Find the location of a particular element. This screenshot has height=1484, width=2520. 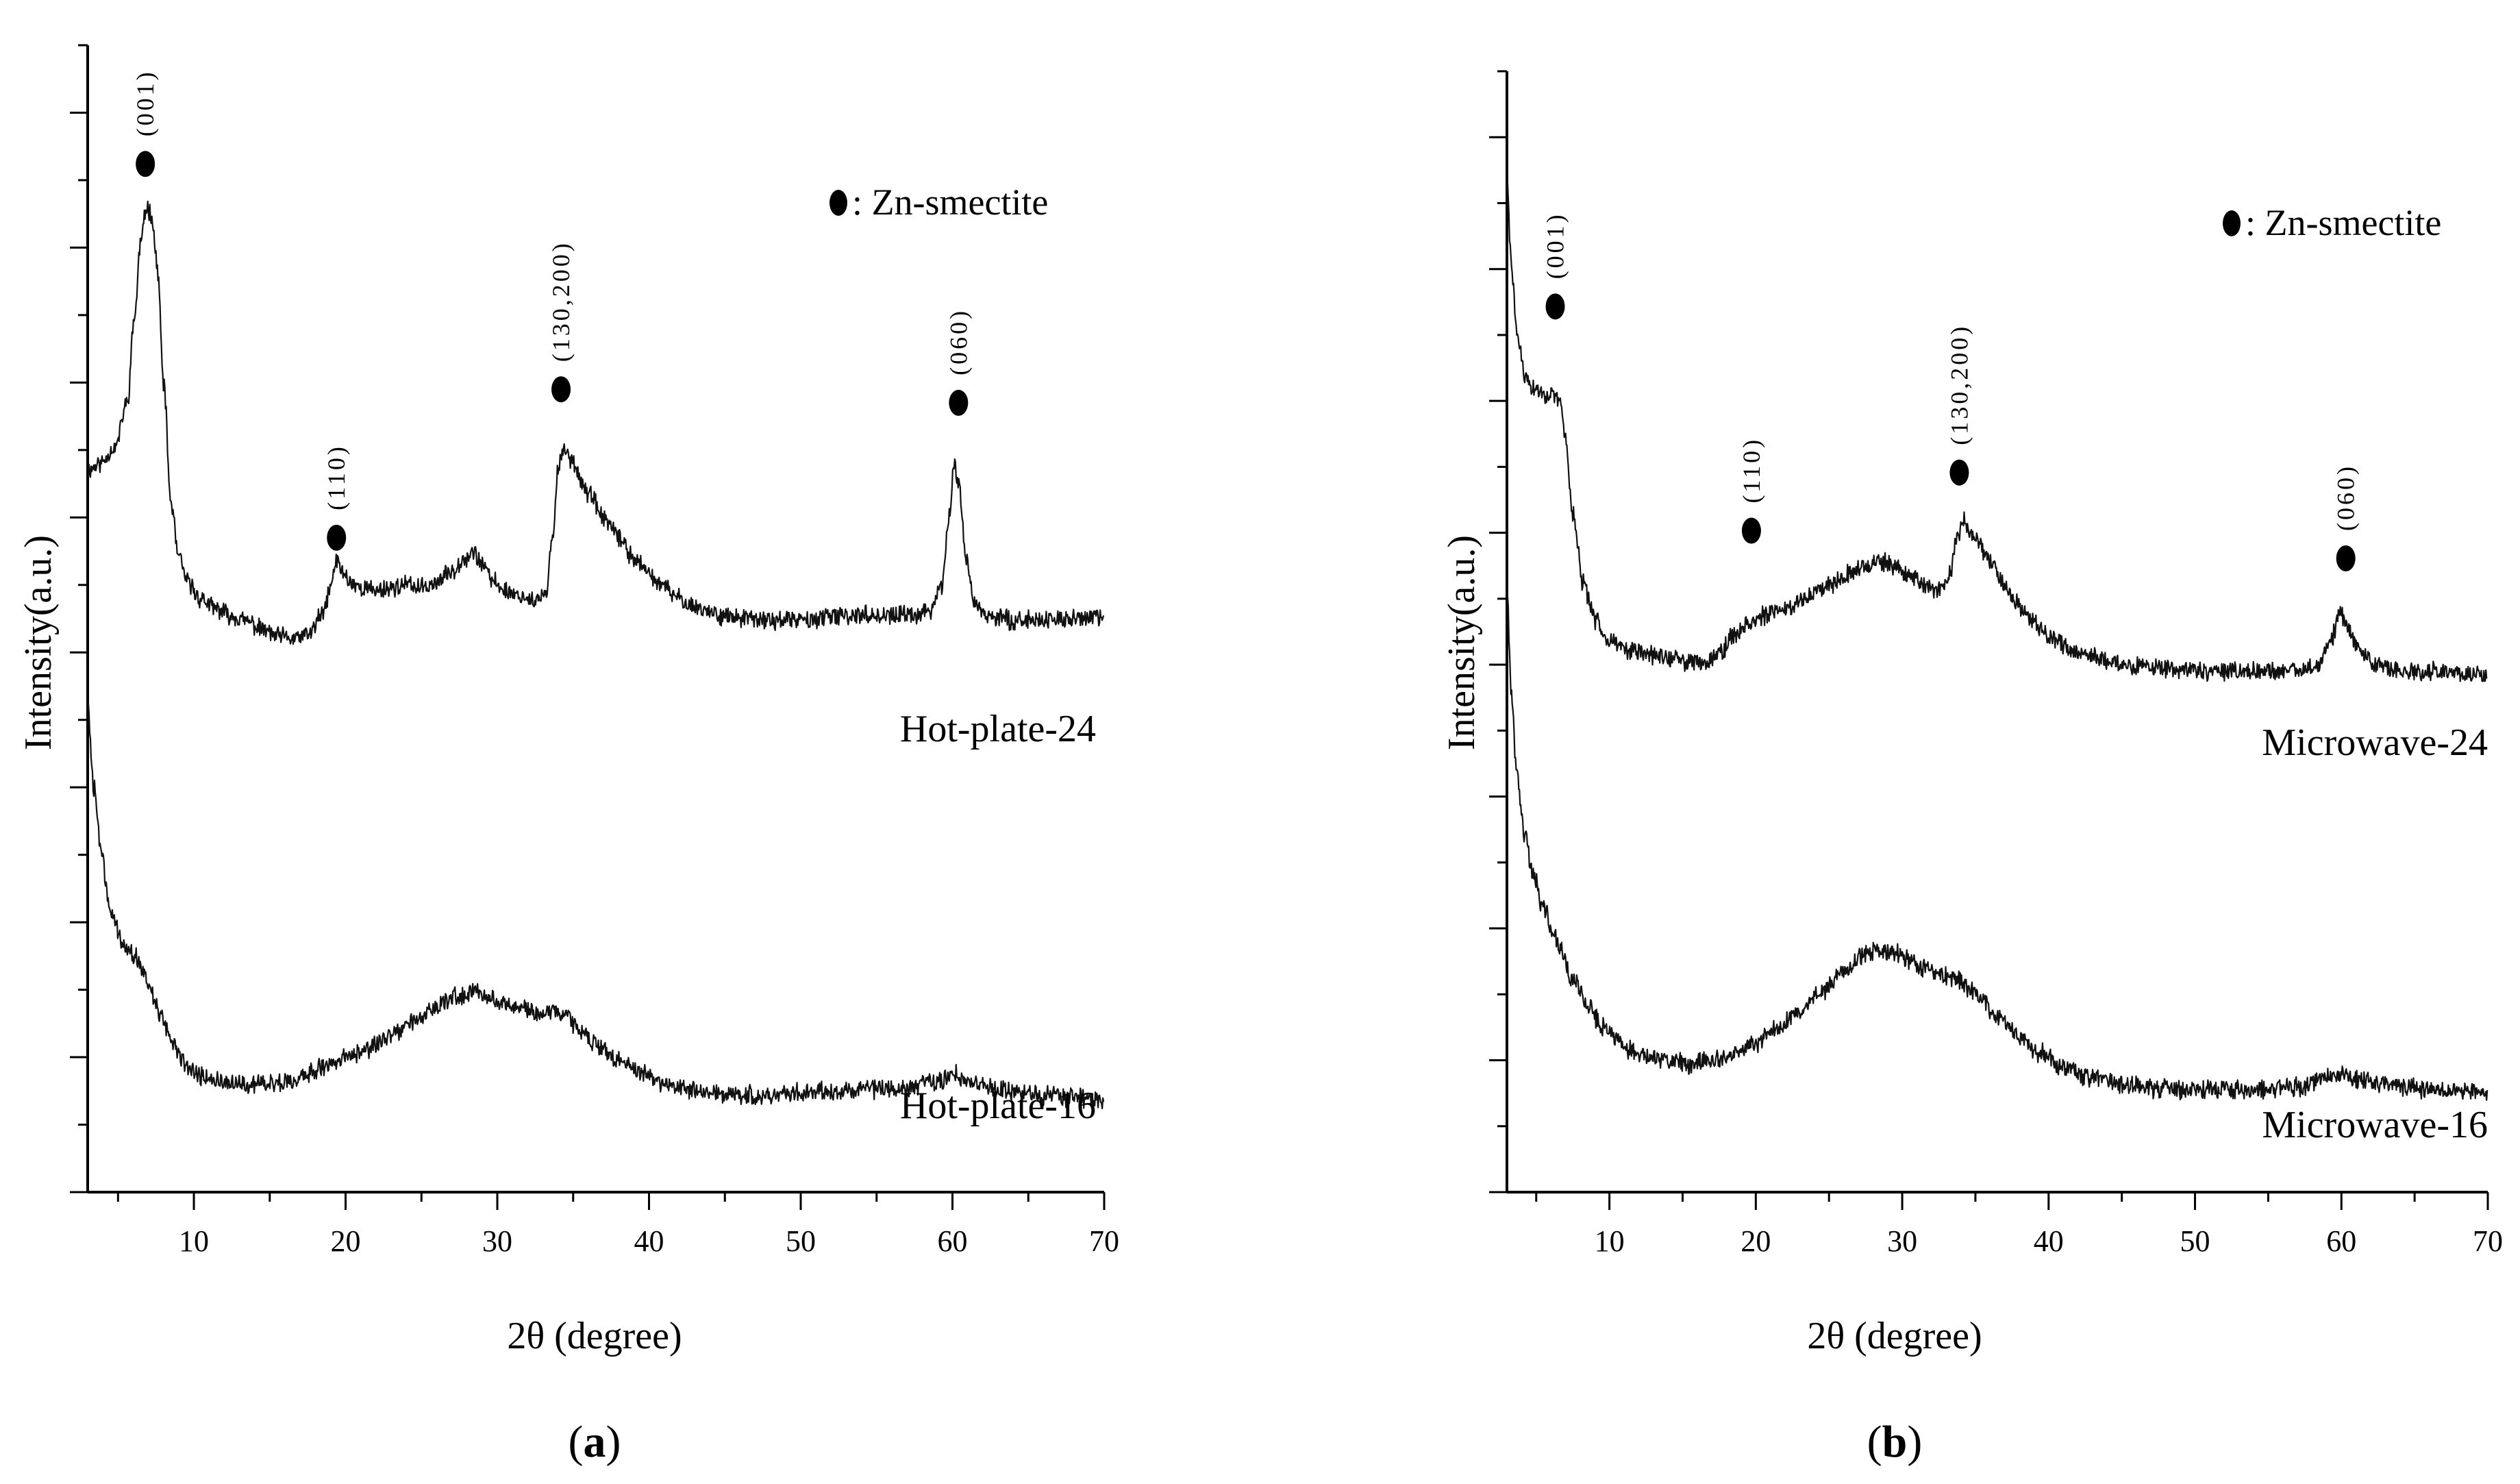

panel-a-series-label-hot-plate-24: Hot-plate-24 is located at coordinates (998, 729).